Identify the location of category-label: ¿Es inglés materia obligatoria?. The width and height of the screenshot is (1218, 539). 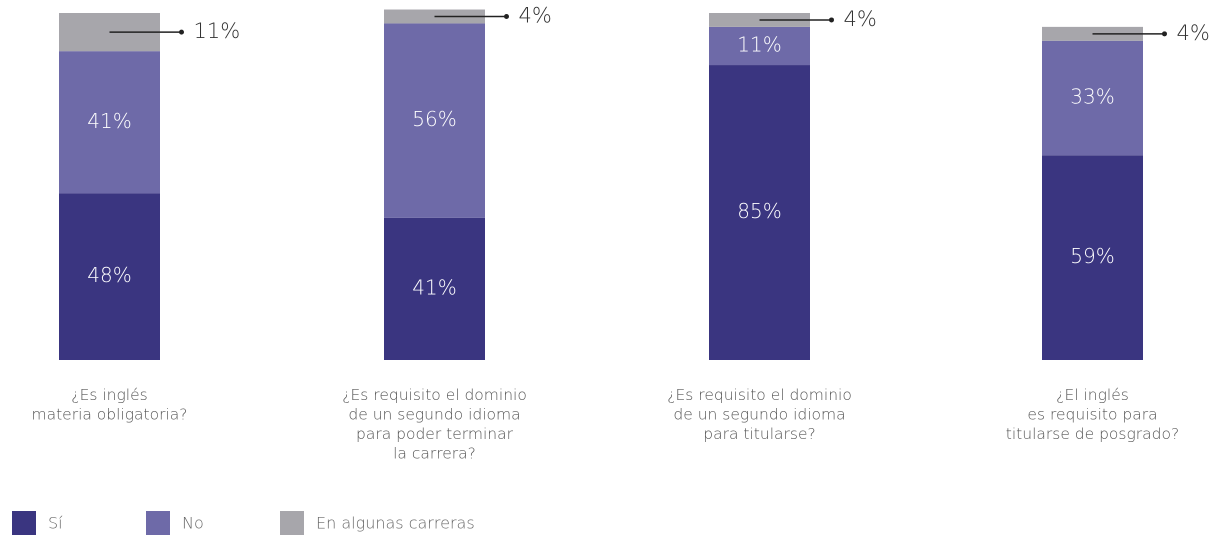
(109, 405).